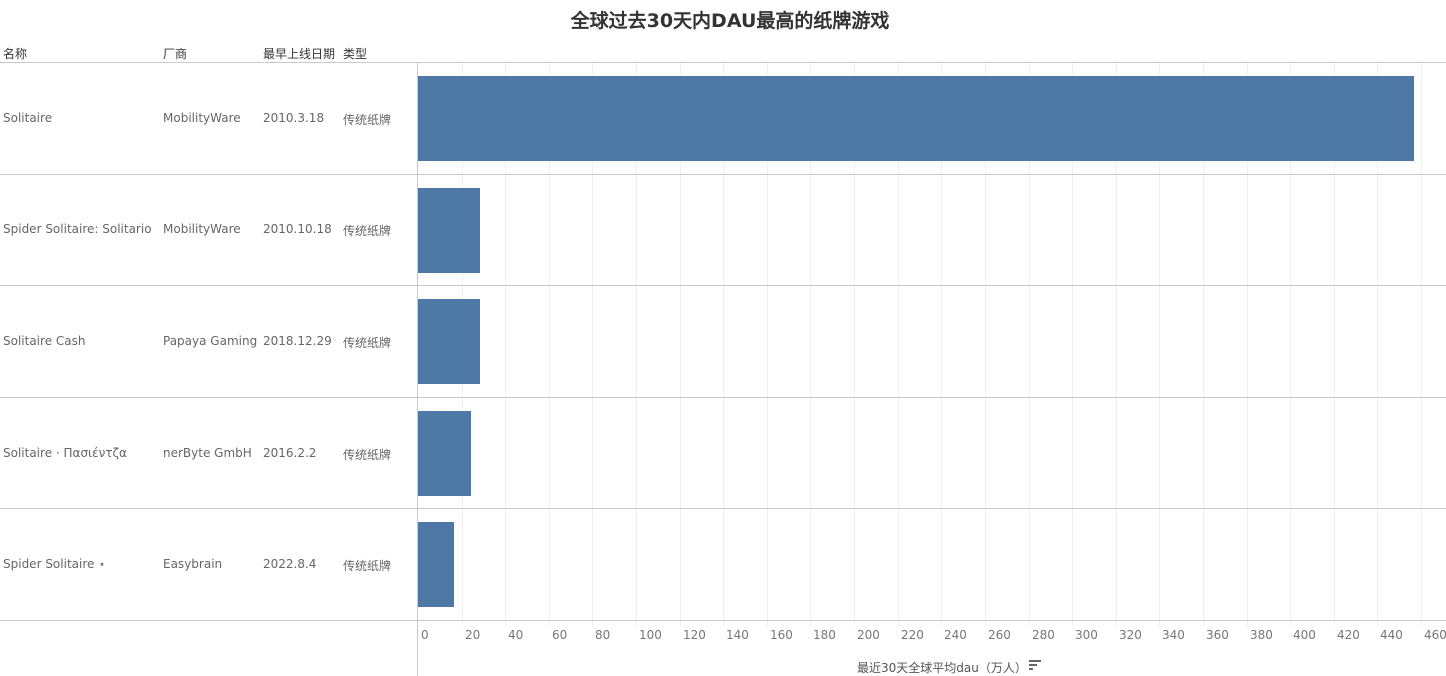 This screenshot has width=1446, height=676. Describe the element at coordinates (999, 635) in the screenshot. I see `x-tick-label: 260` at that location.